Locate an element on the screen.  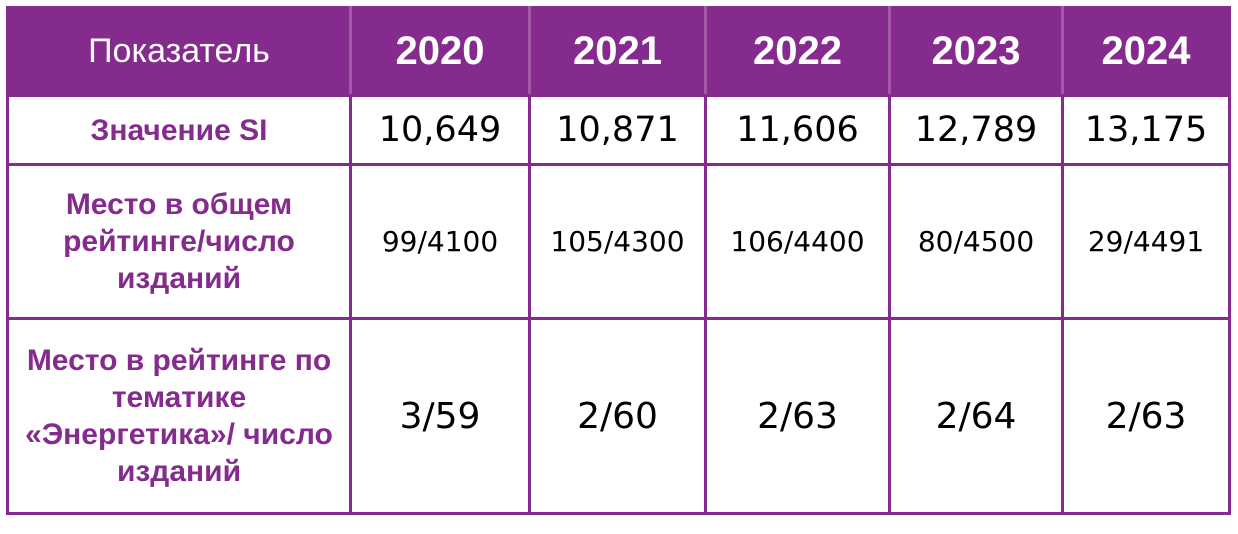
row-label-overall-rank: Место в общем рейтинге/число изданий is located at coordinates (179, 241).